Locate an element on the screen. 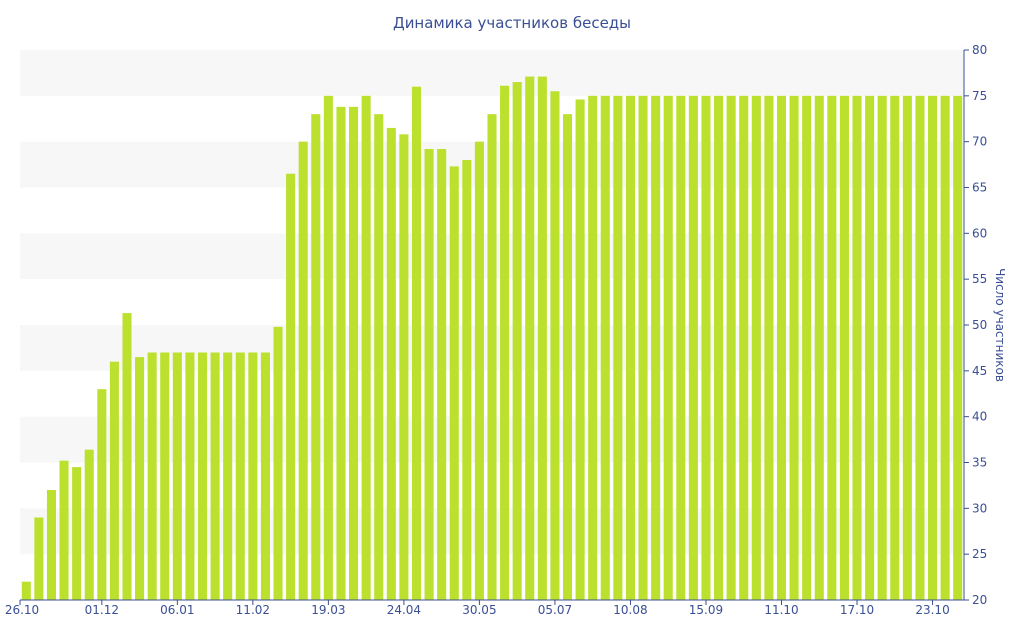 The height and width of the screenshot is (640, 1024). x-tick-label: 11.02 is located at coordinates (253, 610).